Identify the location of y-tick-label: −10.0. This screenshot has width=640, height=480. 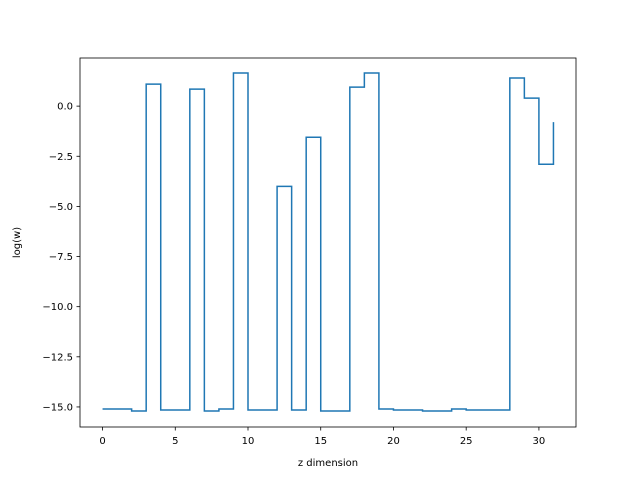
(57, 307).